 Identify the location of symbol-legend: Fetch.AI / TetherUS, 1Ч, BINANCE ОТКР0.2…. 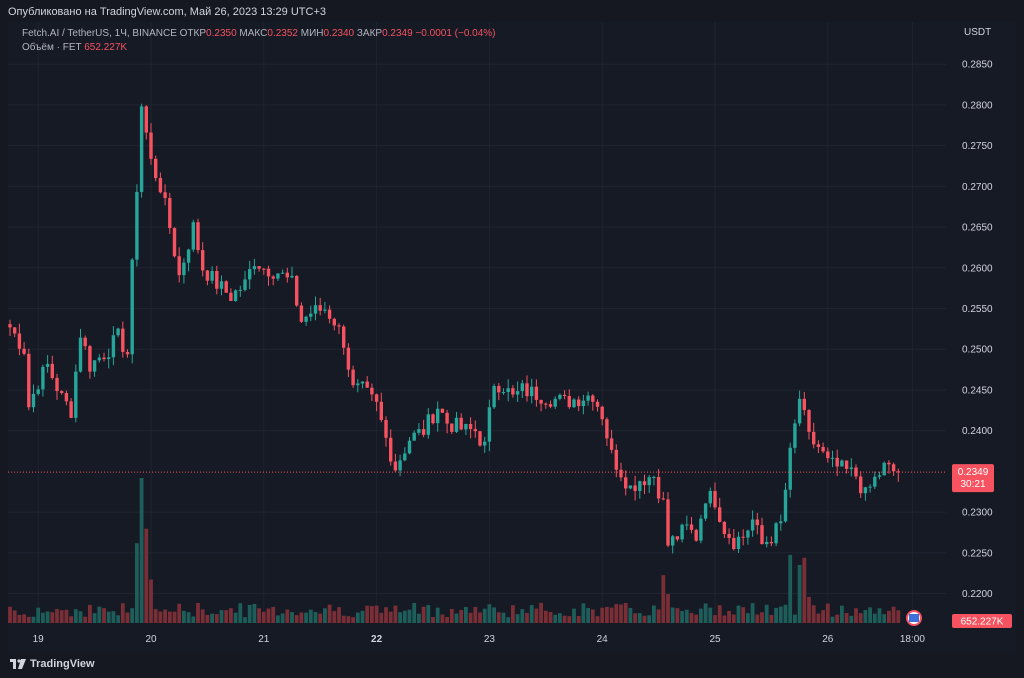
(259, 33).